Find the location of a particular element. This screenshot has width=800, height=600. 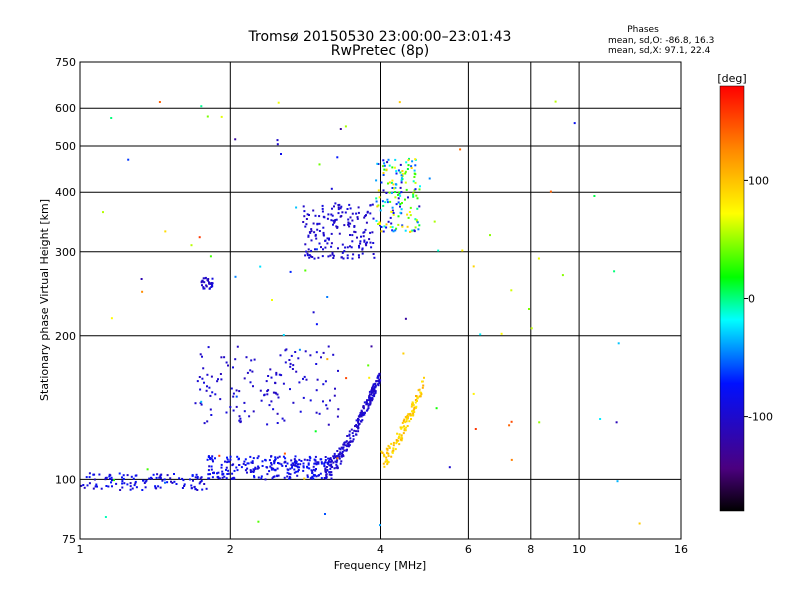

colorbar-ticks: 100 0 -100 is located at coordinates (758, 299).